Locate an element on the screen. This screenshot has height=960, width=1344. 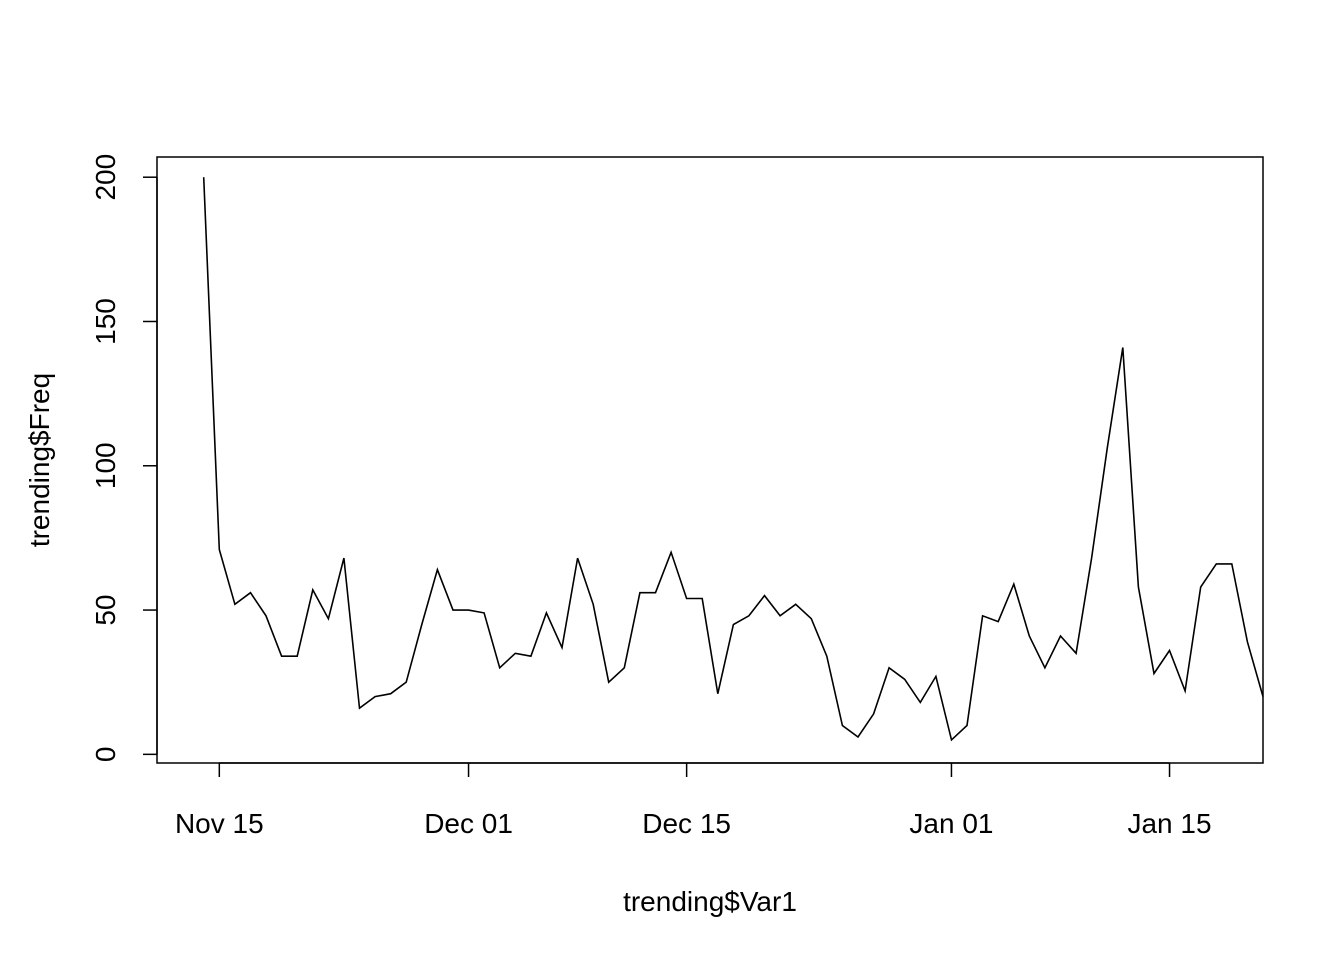
y-tick-label: 200 is located at coordinates (105, 177).